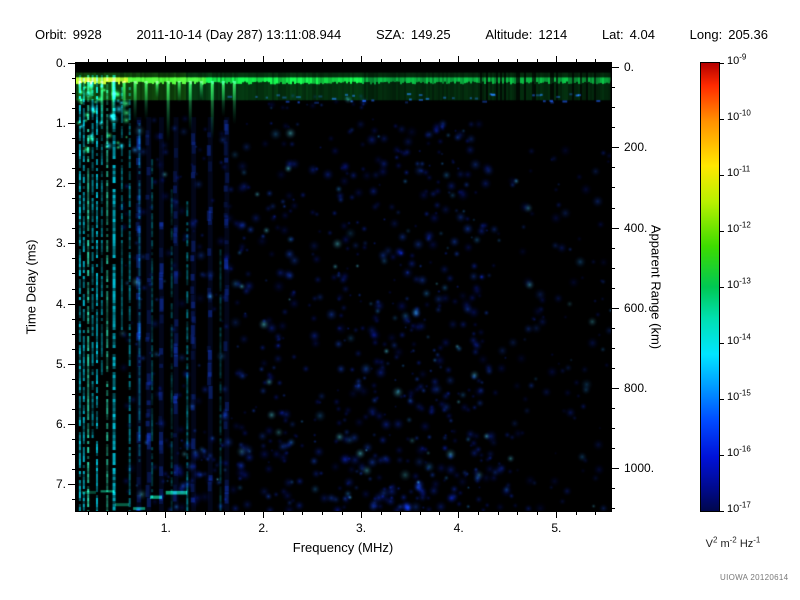 The image size is (800, 600). I want to click on x-tick-label: 5., so click(556, 528).